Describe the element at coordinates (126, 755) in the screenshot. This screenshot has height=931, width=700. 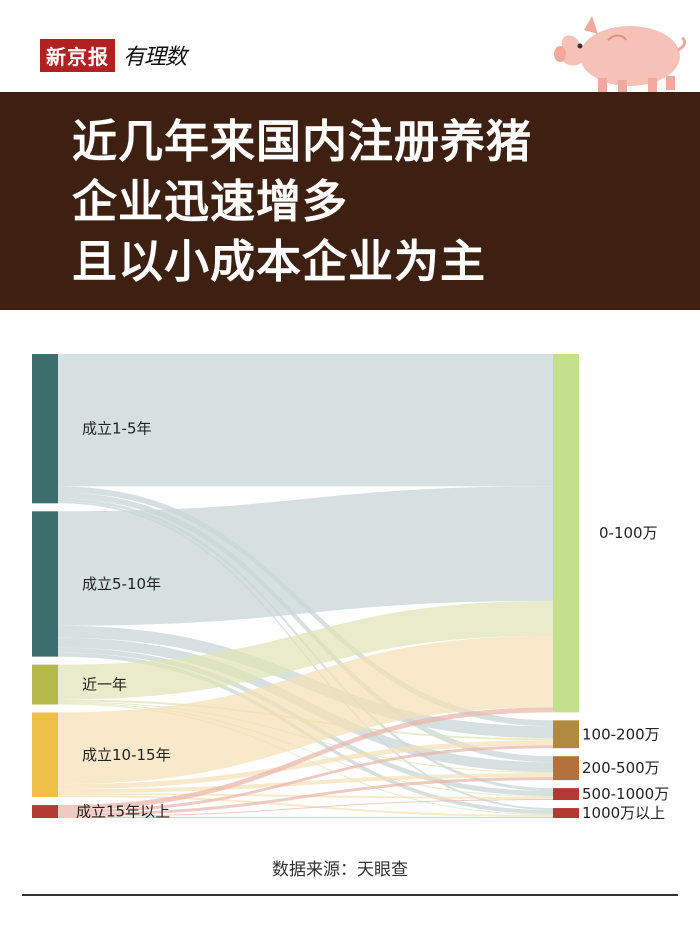
I see `source-label: 成立10-15年` at that location.